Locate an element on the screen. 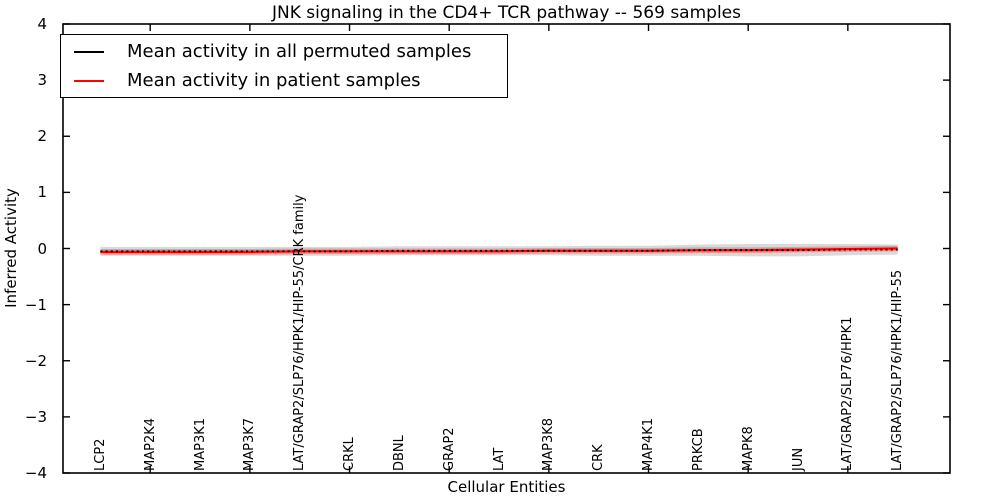 The image size is (1000, 500). x-axis-label: Cellular Entities is located at coordinates (506, 487).